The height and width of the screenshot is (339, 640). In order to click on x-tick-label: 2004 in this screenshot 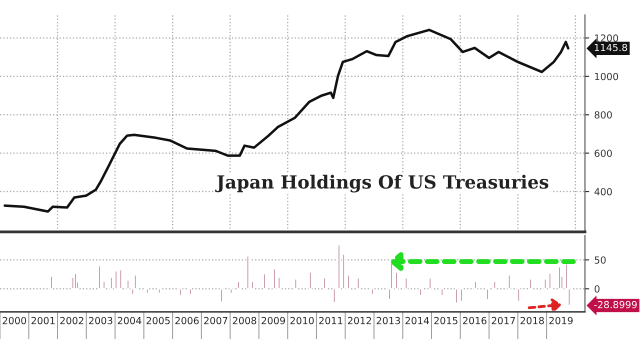, I will do `click(130, 320)`.